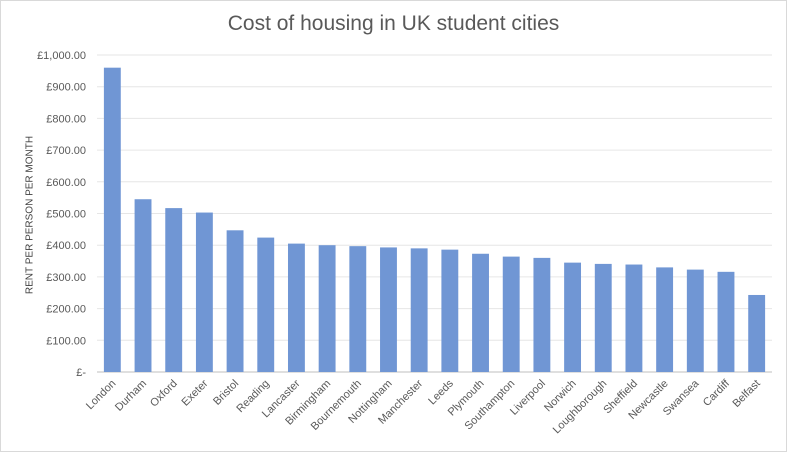 The image size is (787, 452). What do you see at coordinates (296, 307) in the screenshot?
I see `bar-lancaster` at bounding box center [296, 307].